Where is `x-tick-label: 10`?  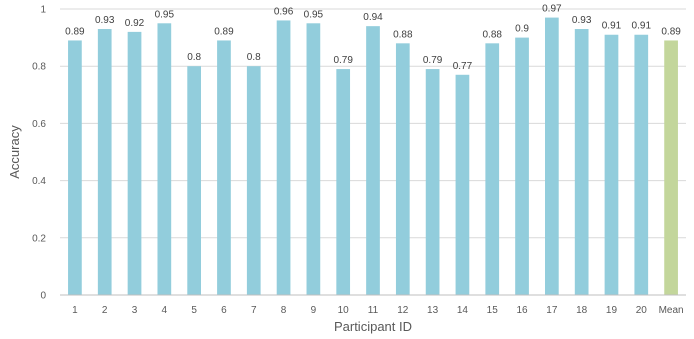
x-tick-label: 10 is located at coordinates (344, 310).